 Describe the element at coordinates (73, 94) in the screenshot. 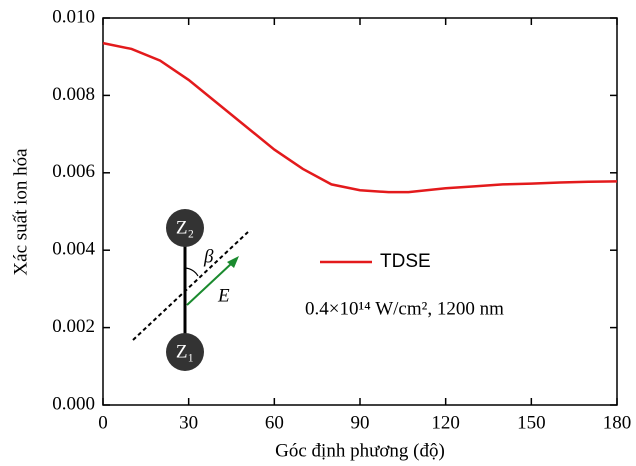

I see `y-tick-label: 0.008` at that location.